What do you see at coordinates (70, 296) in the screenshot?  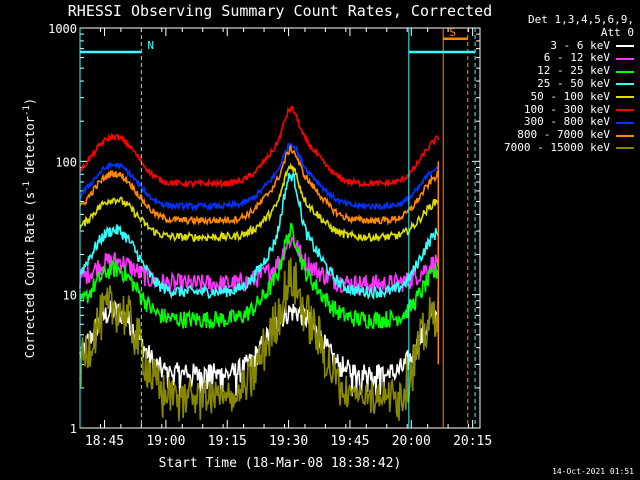 I see `y-tick-label: 10` at bounding box center [70, 296].